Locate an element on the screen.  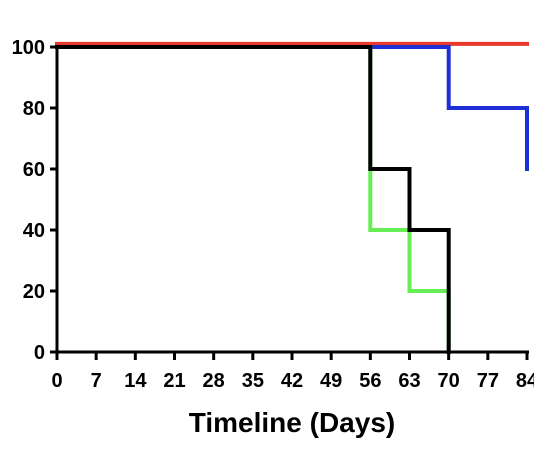
y-tick-label-100: 100 is located at coordinates (28, 48).